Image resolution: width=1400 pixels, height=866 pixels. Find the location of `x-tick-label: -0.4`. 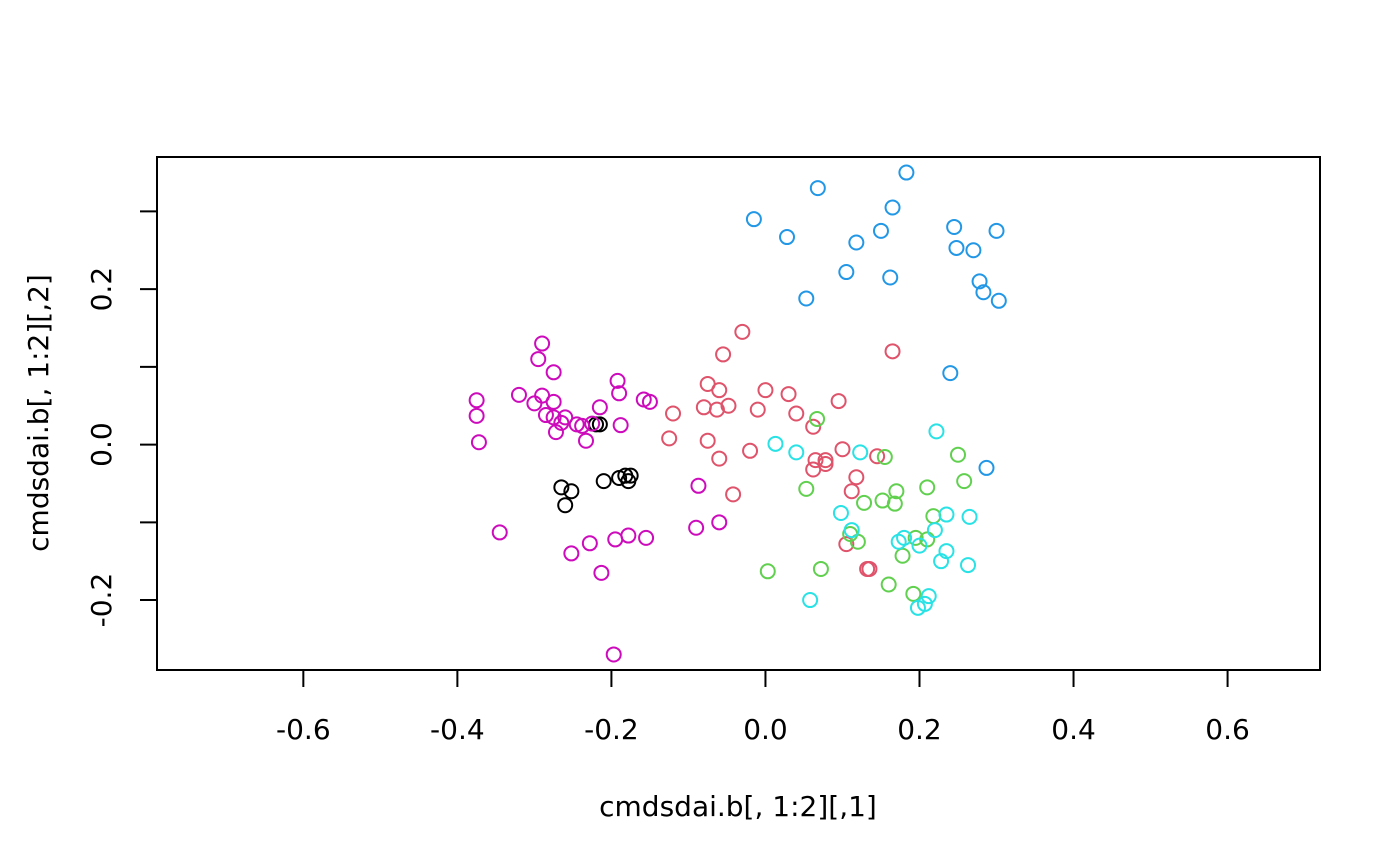

x-tick-label: -0.4 is located at coordinates (457, 729).